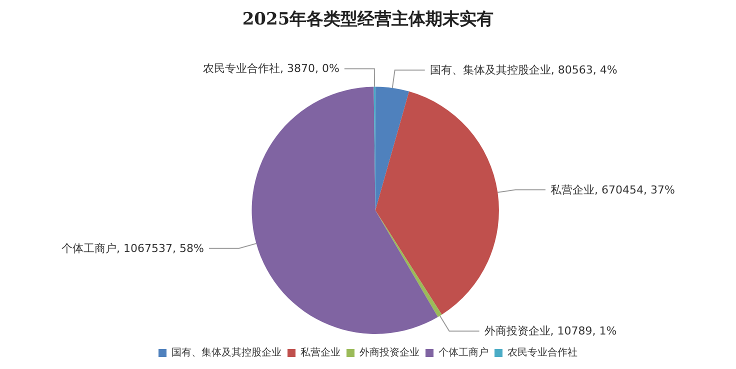 The width and height of the screenshot is (736, 369). I want to click on legend-label: 私营企业, so click(320, 352).